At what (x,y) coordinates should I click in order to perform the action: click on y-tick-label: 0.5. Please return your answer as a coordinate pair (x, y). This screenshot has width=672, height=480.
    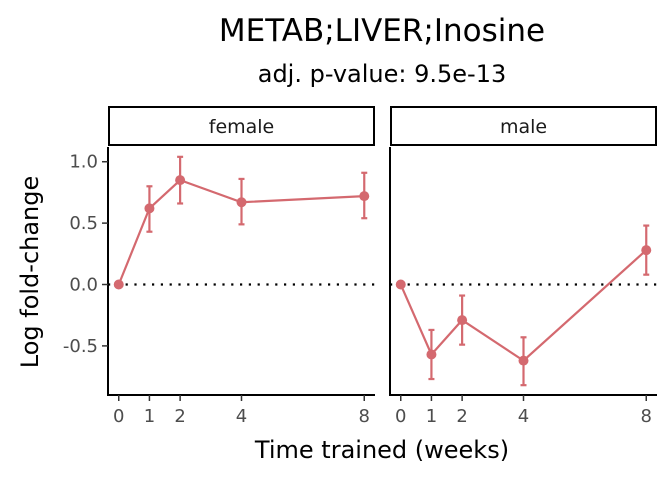
    Looking at the image, I should click on (83, 223).